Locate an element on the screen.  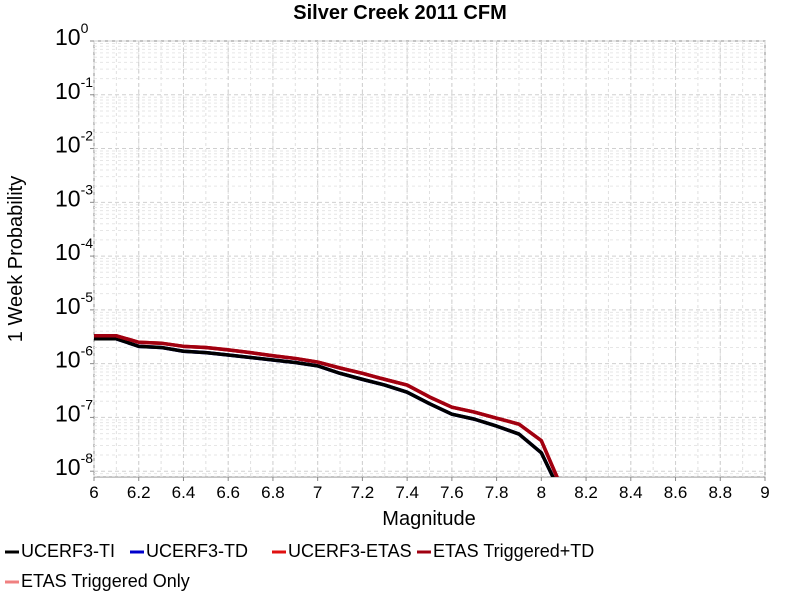
chart-title: Silver Creek 2011 CFM is located at coordinates (399, 13).